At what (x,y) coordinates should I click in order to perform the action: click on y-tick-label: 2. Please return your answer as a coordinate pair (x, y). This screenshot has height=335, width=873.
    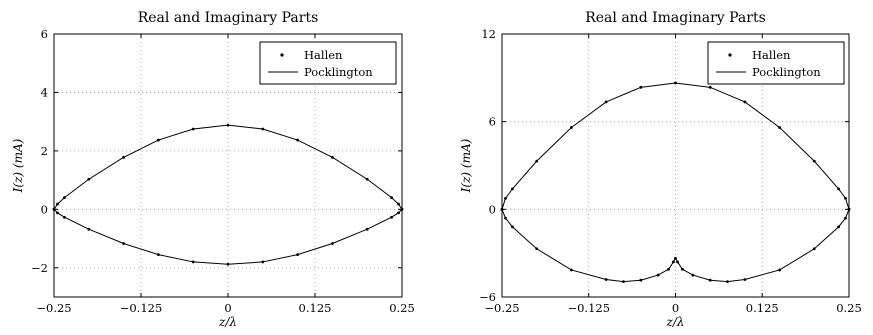
    Looking at the image, I should click on (44, 151).